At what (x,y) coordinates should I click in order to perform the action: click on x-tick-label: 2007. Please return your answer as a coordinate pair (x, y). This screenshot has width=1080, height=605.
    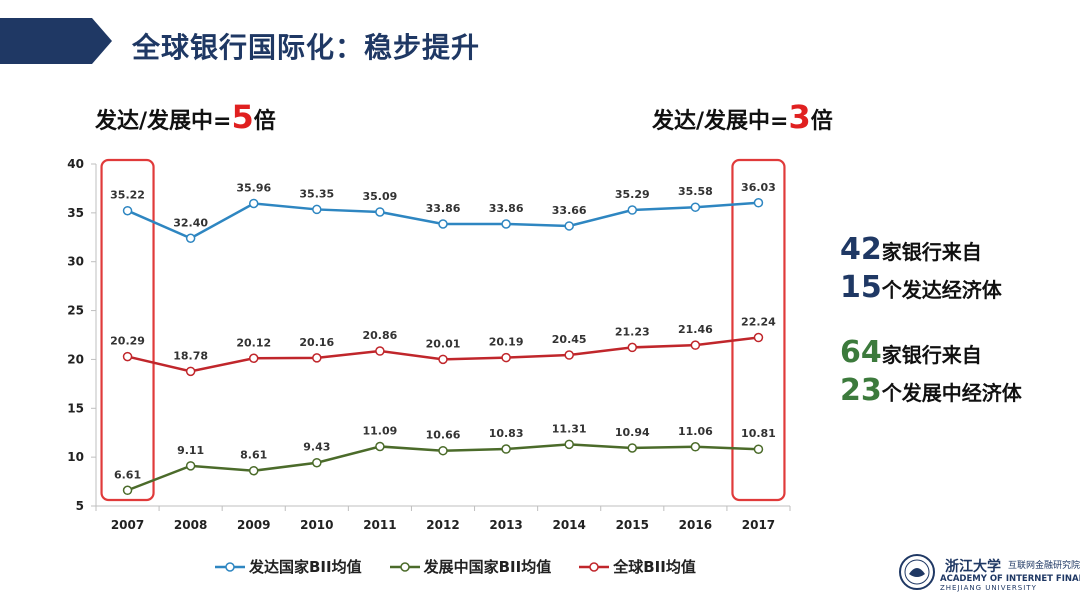
    Looking at the image, I should click on (127, 525).